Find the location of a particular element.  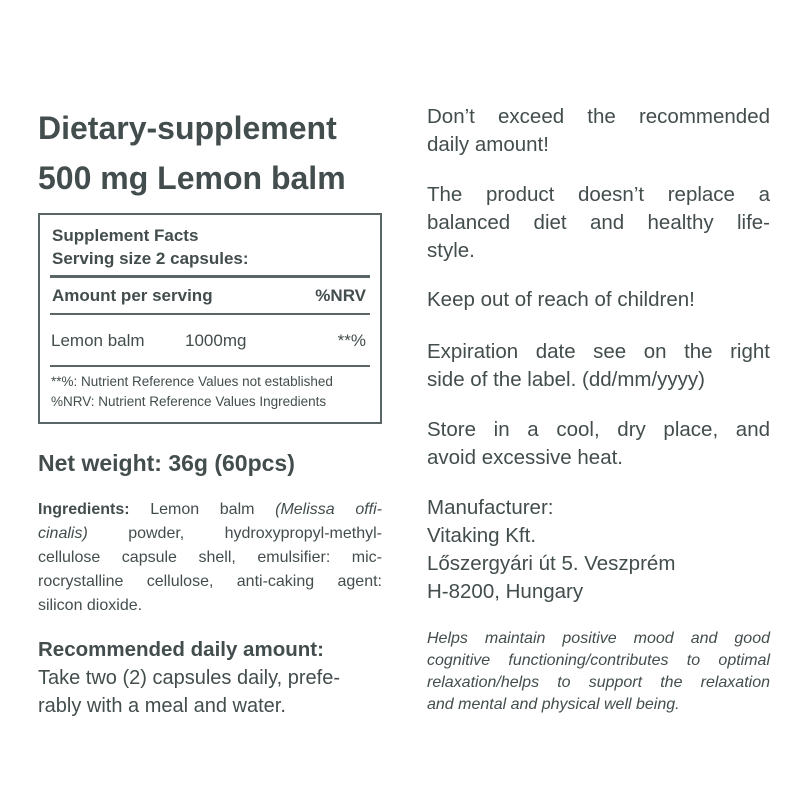

title-line: 500 mg Lemon balm is located at coordinates (192, 178).